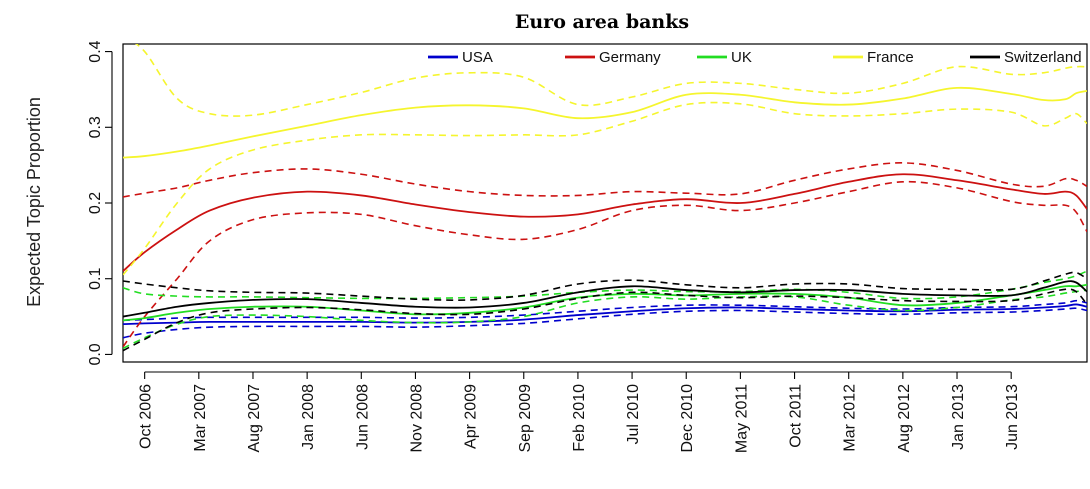  Describe the element at coordinates (741, 418) in the screenshot. I see `x-tick-label: May 2011` at that location.